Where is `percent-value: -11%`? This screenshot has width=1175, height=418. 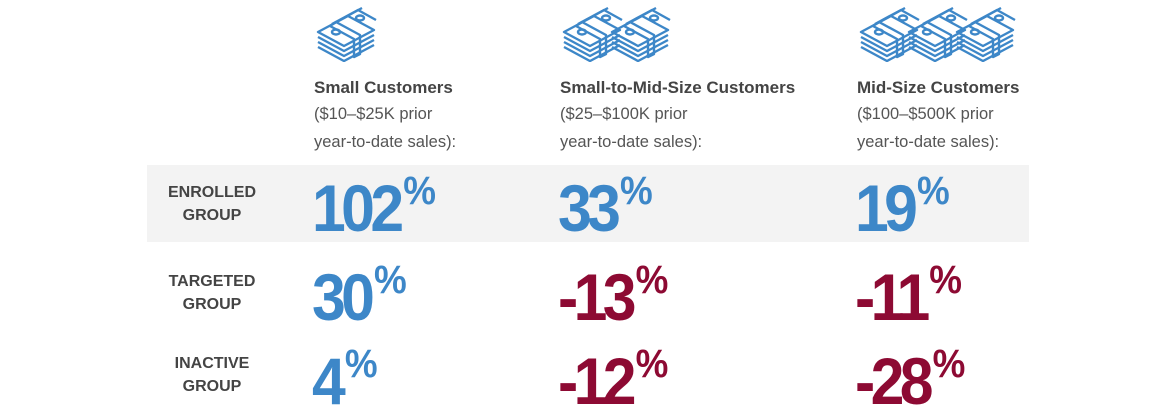
percent-value: -11% is located at coordinates (908, 295).